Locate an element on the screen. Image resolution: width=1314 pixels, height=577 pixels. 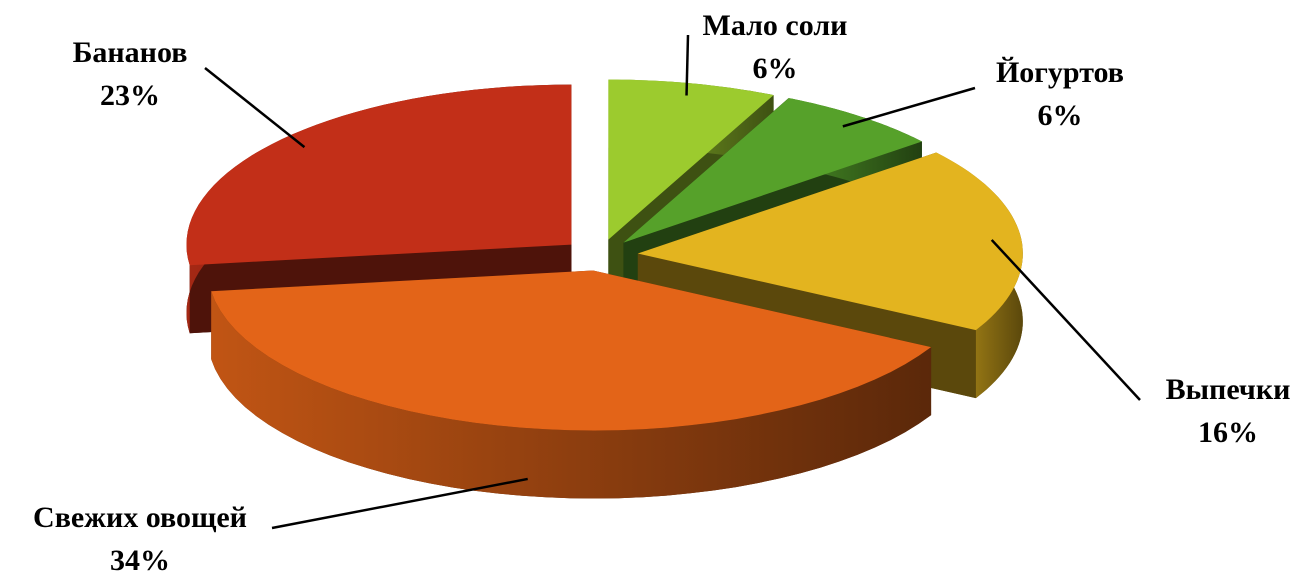
category-label: Мало соли is located at coordinates (775, 25).